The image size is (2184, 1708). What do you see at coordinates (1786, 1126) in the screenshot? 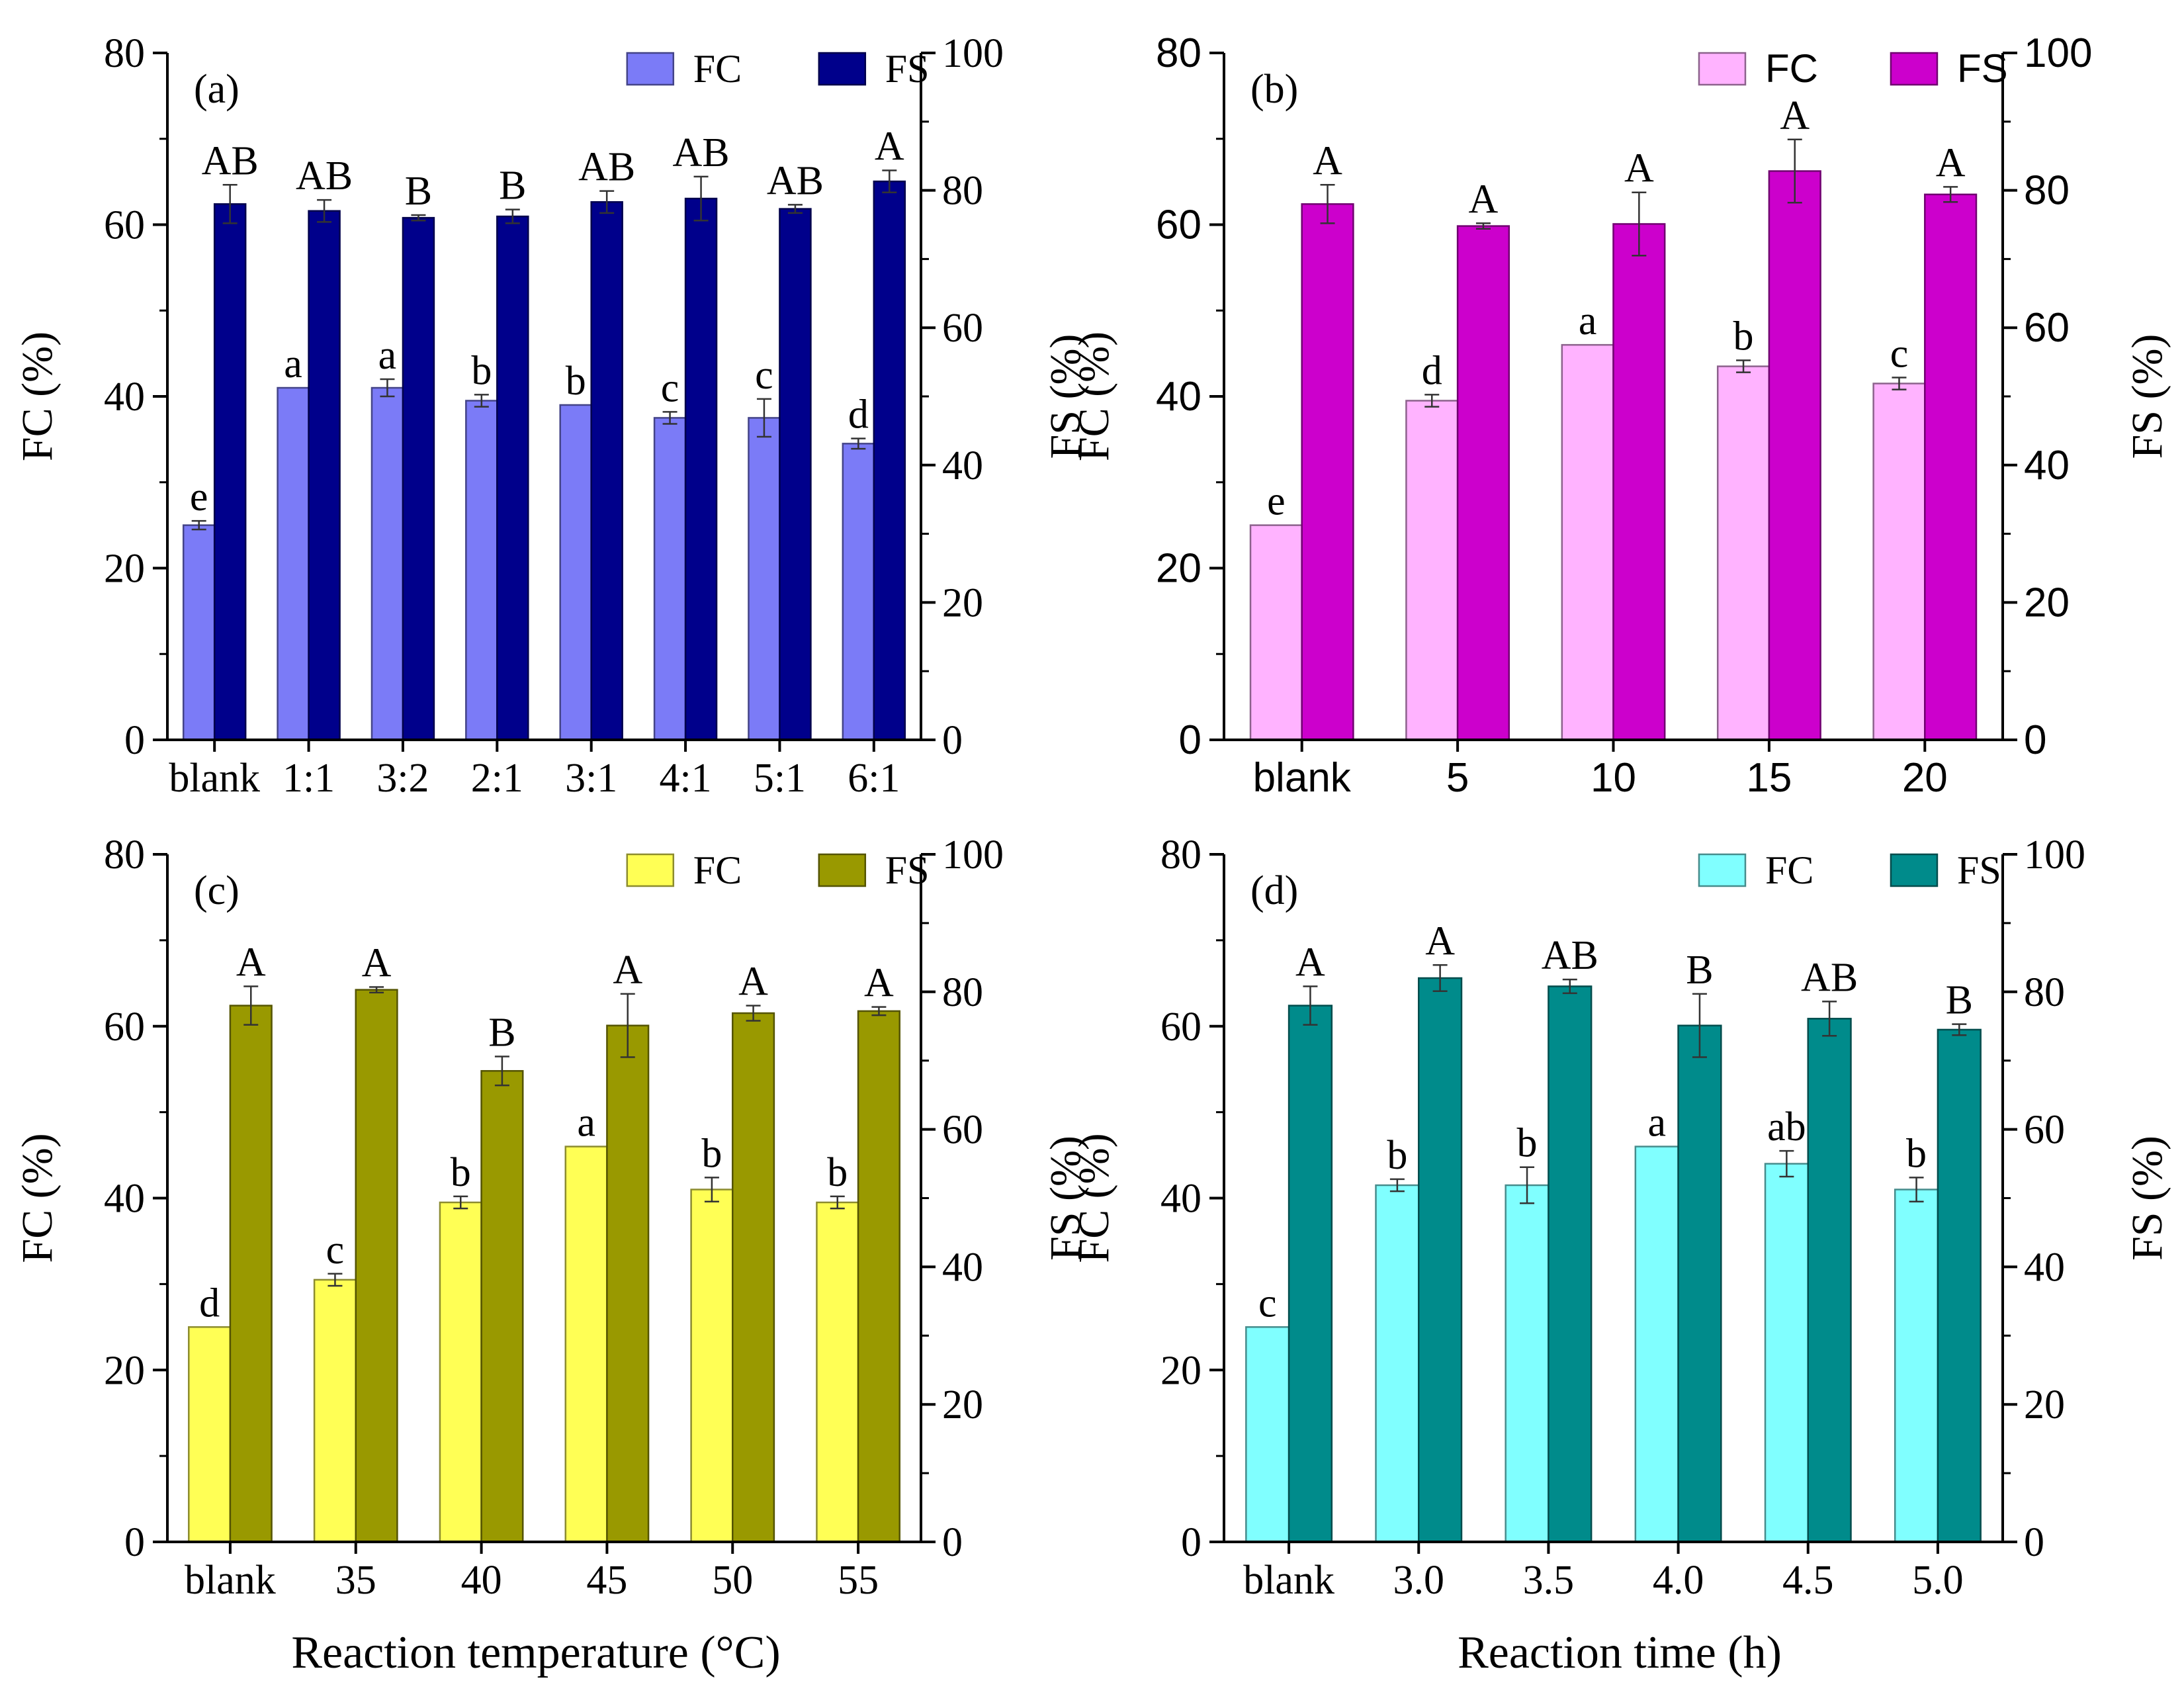
I see `significance-letter-fc-4: ab` at bounding box center [1786, 1126].